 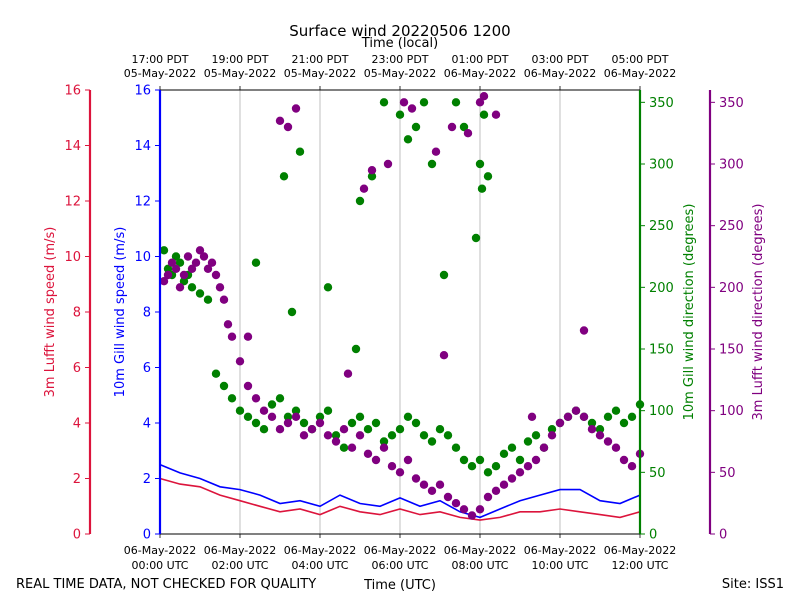 What do you see at coordinates (400, 499) in the screenshot?
I see `series-line-lufft_speed` at bounding box center [400, 499].